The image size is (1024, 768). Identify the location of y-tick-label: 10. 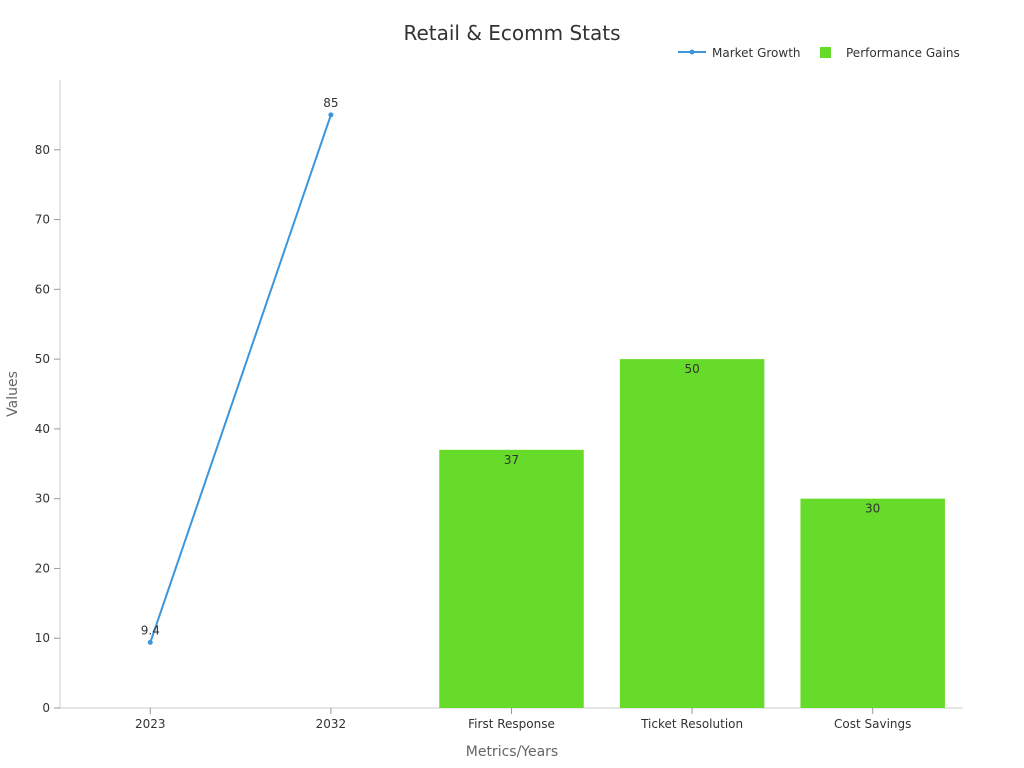
(42, 638).